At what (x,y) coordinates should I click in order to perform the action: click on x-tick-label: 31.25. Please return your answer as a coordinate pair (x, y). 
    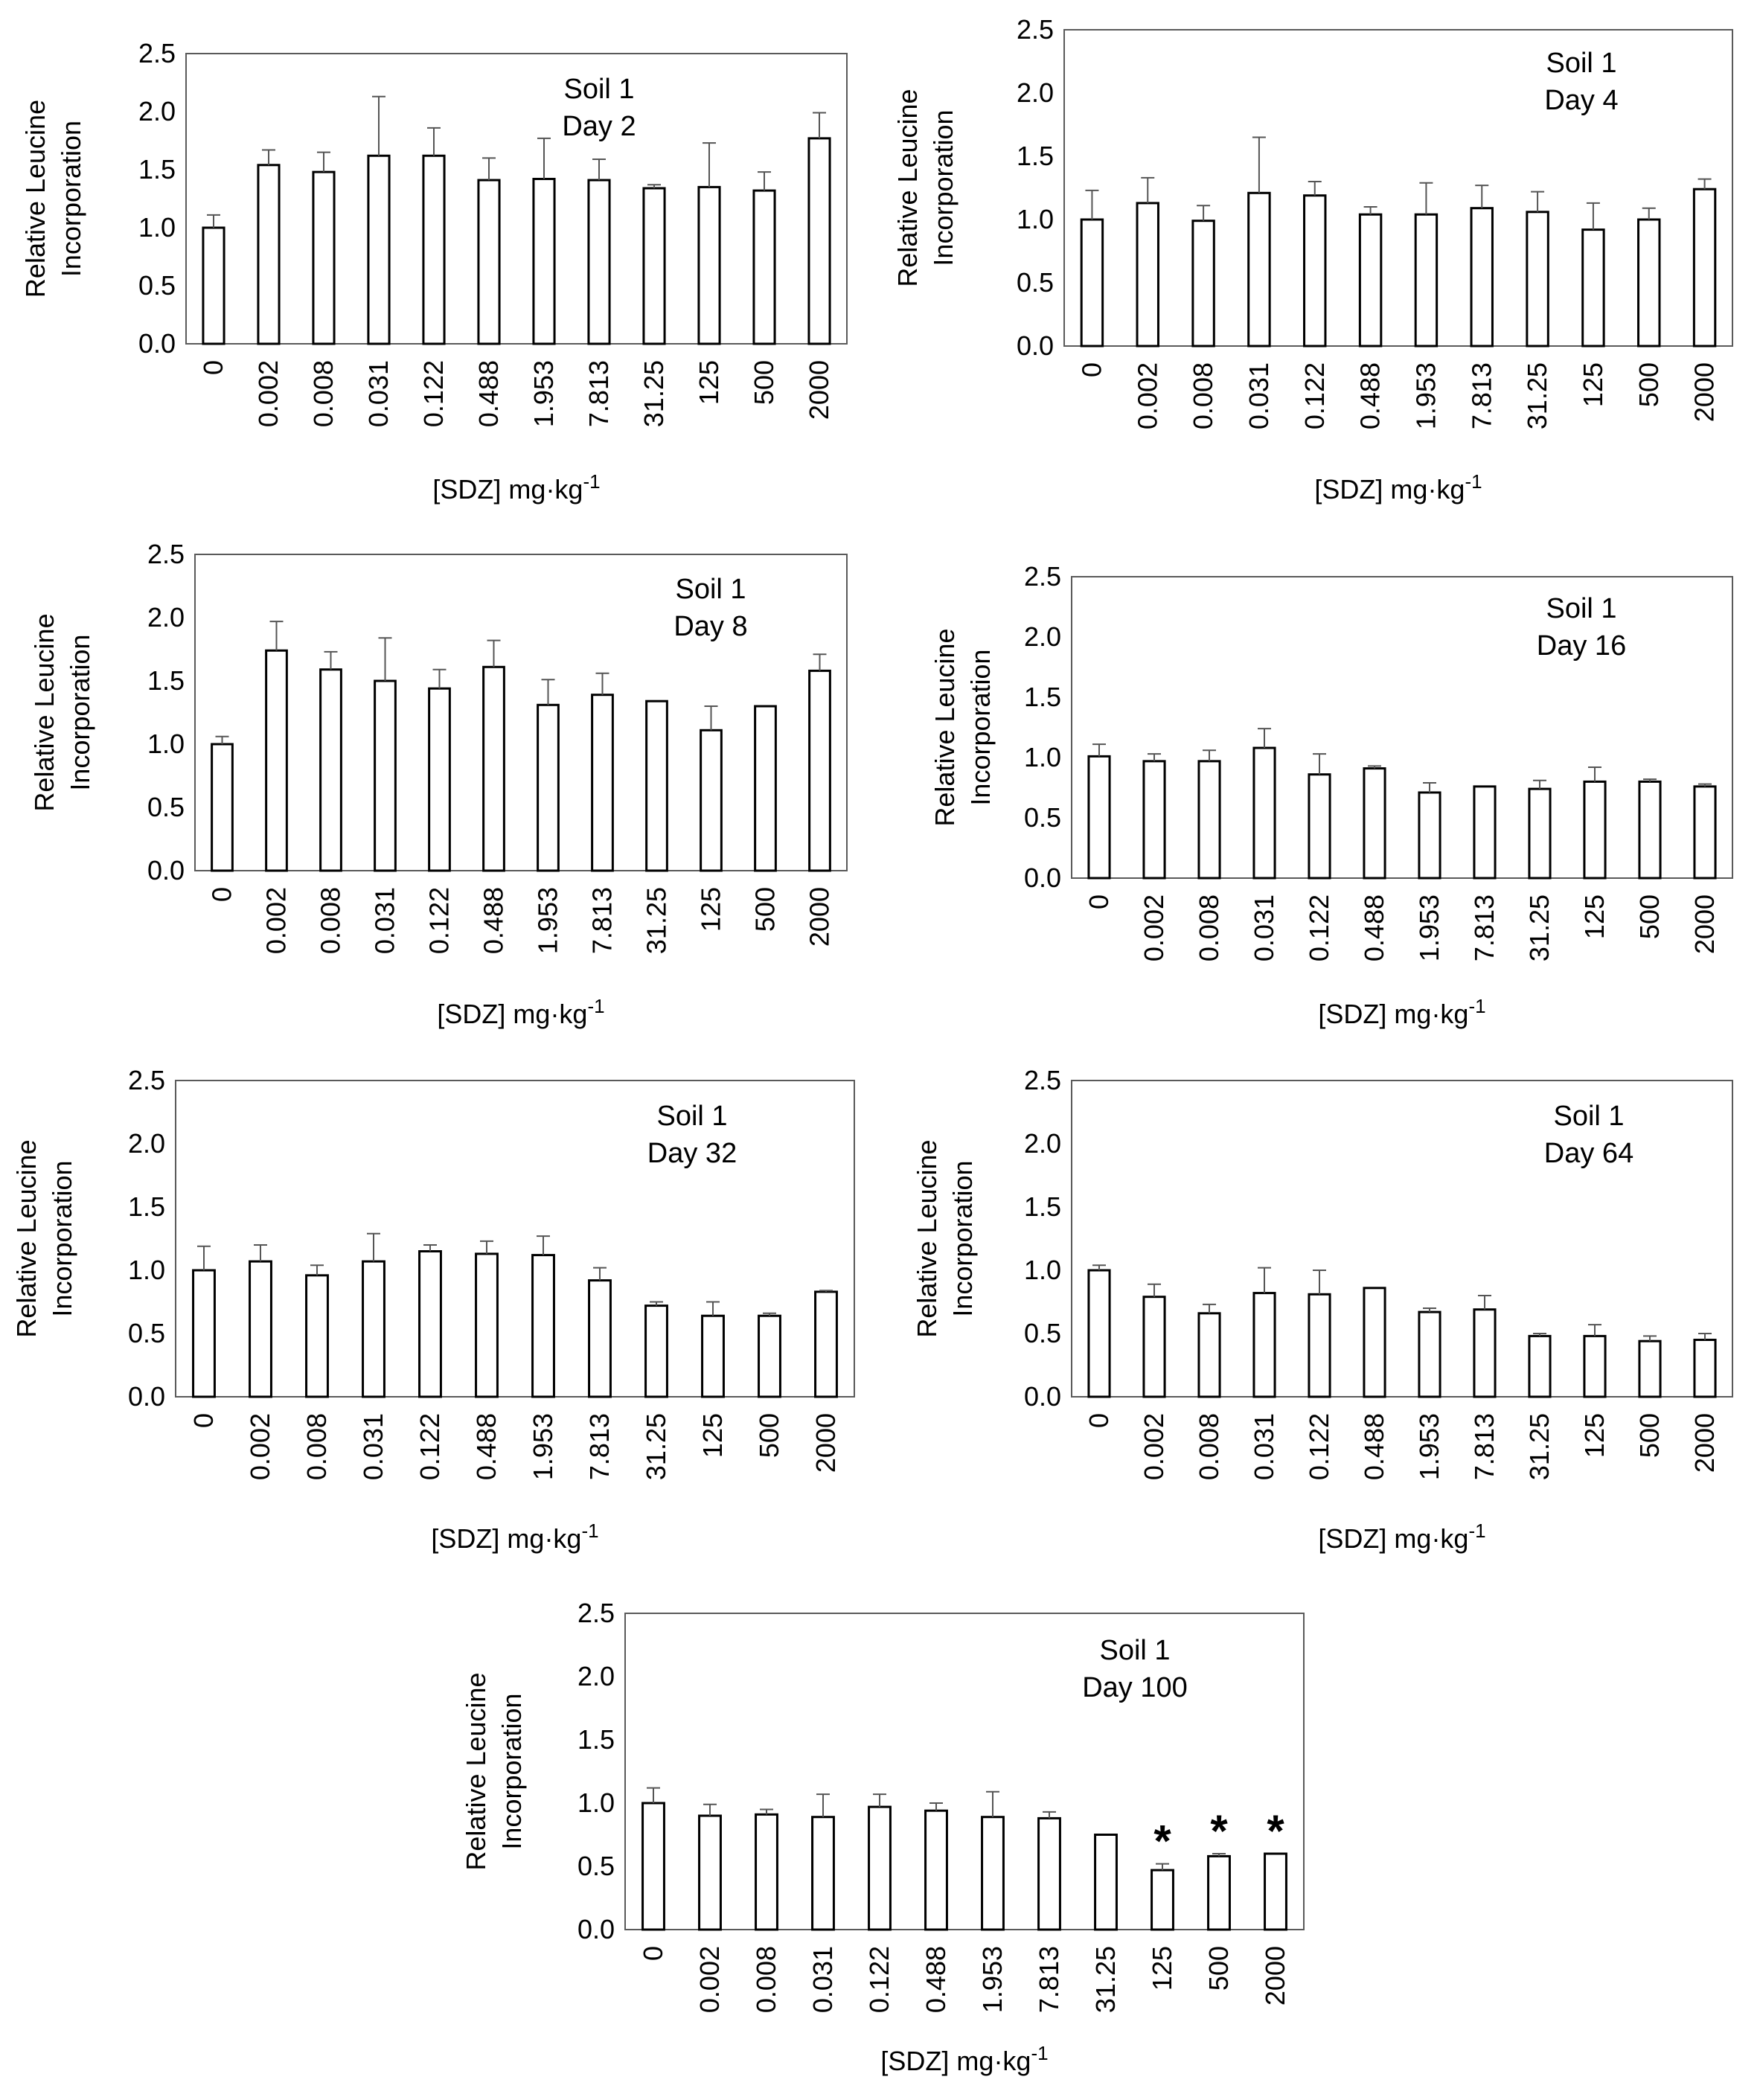
    Looking at the image, I should click on (656, 1447).